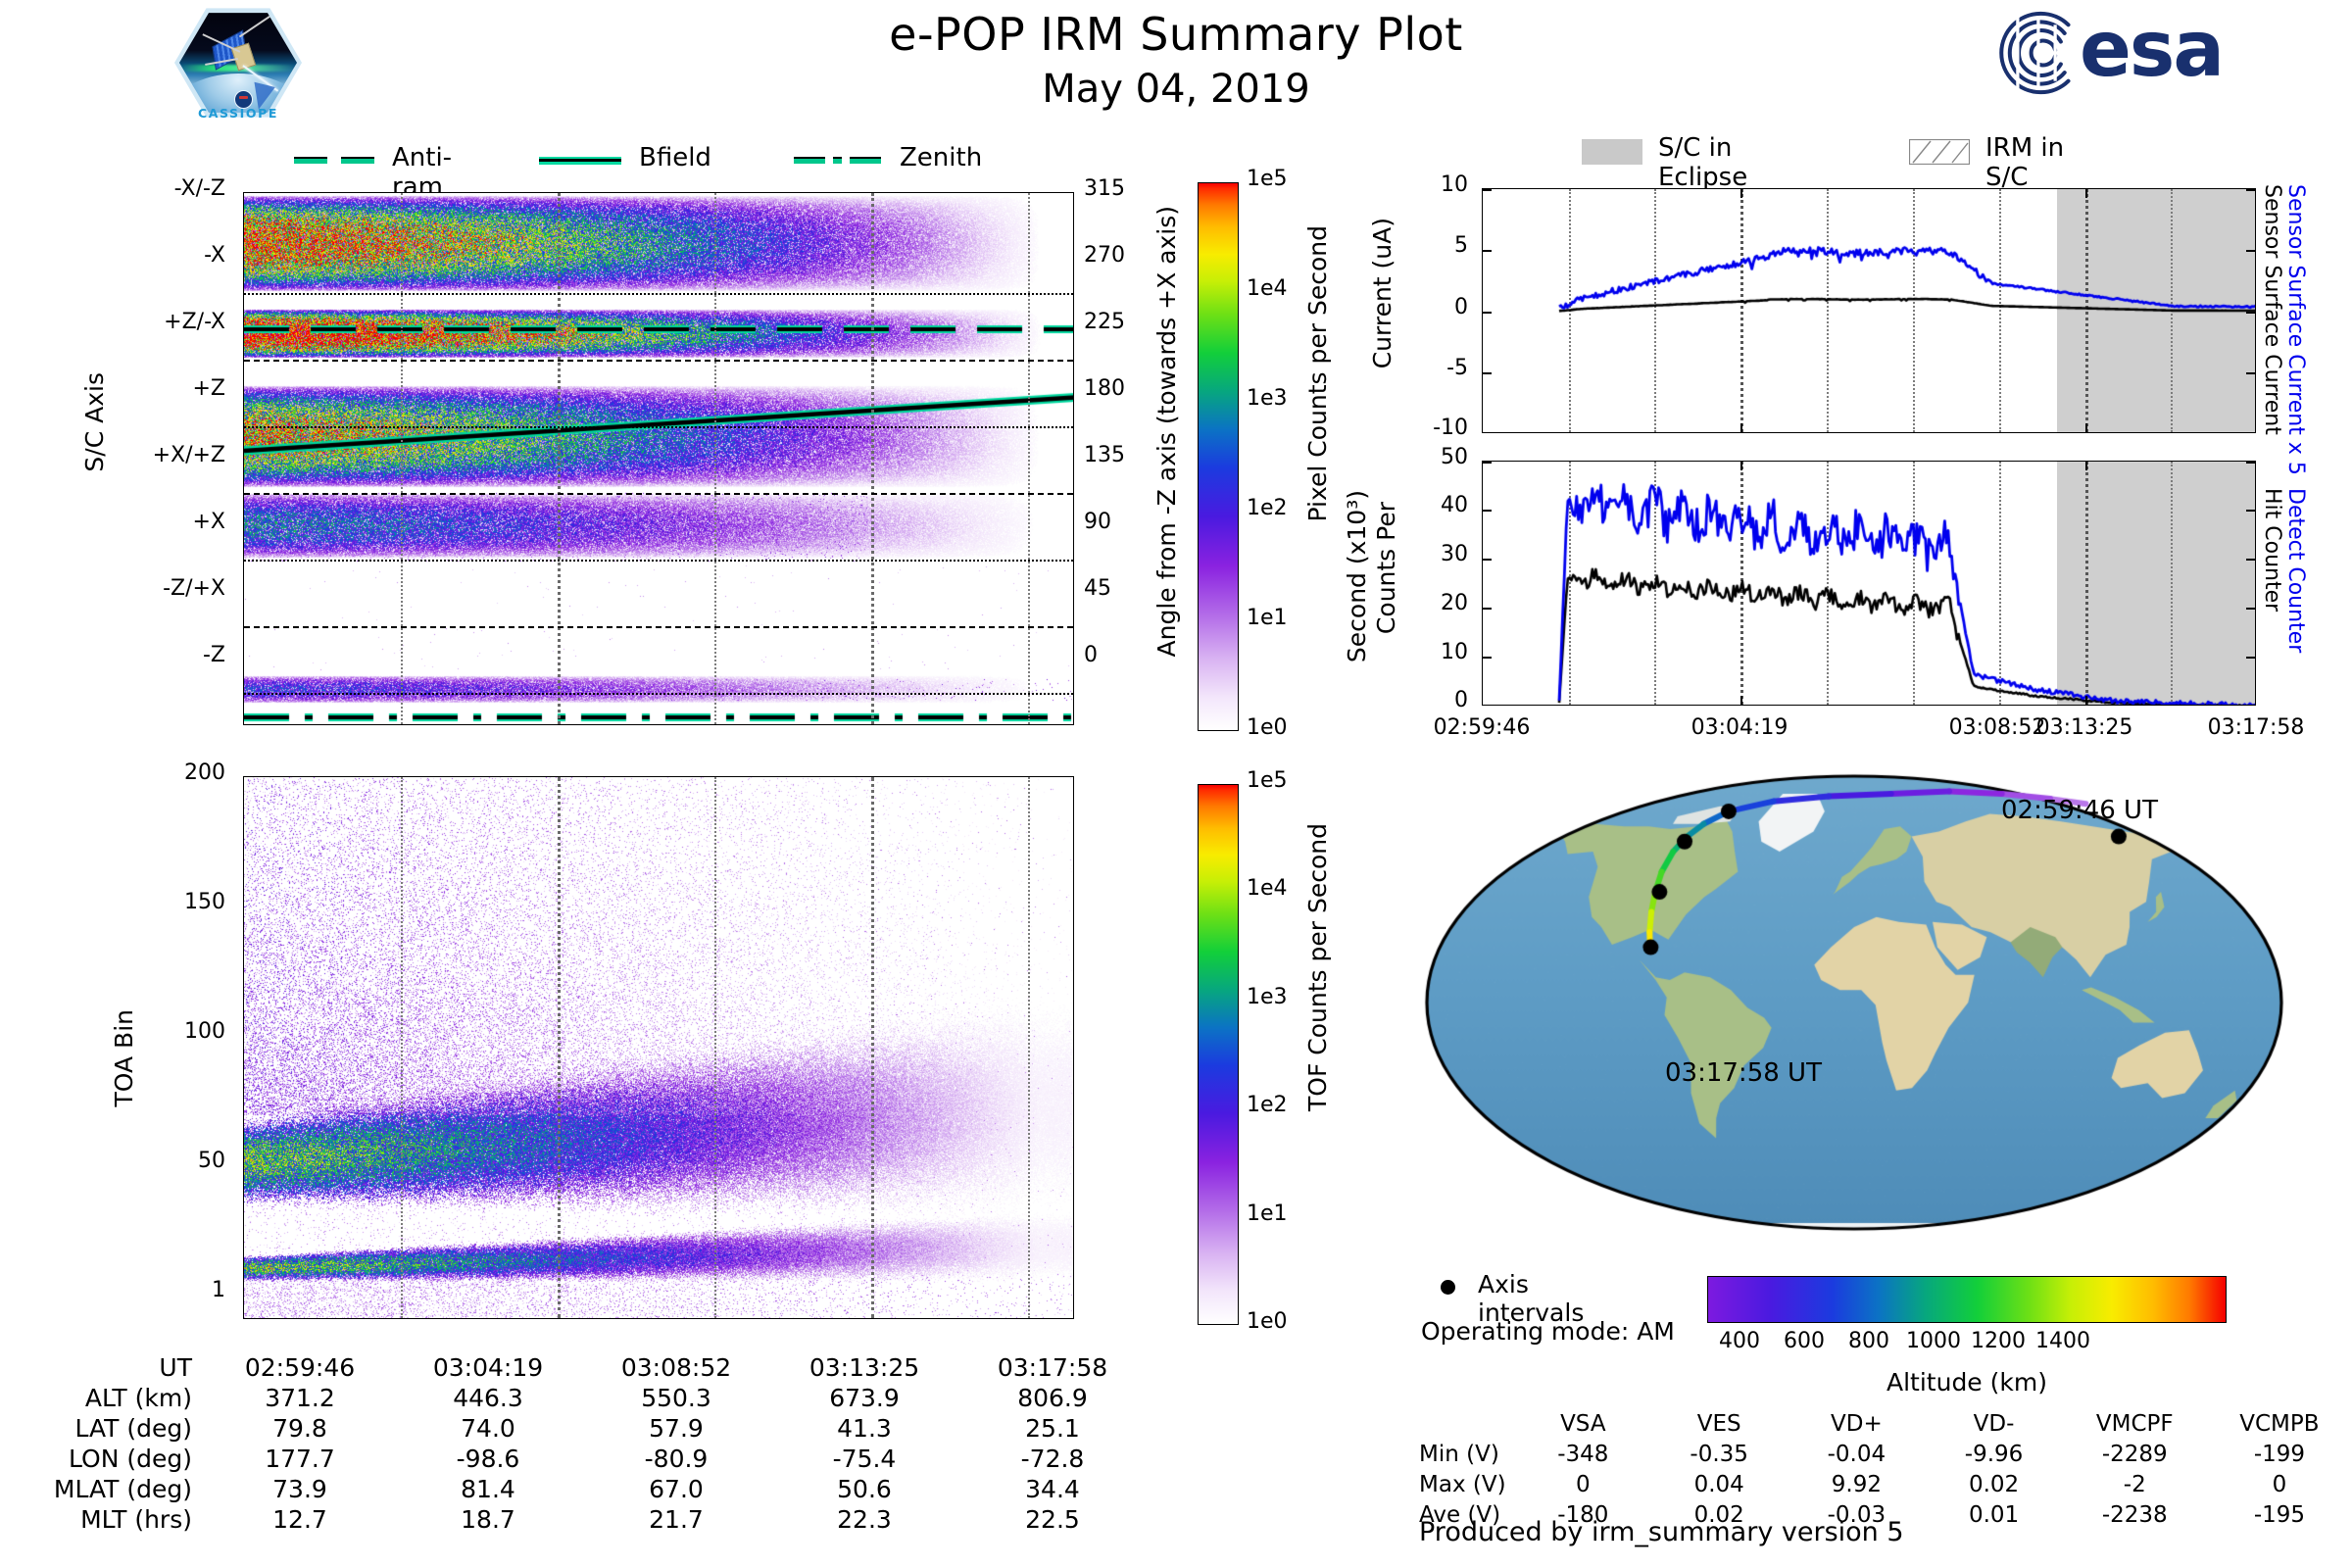 Image resolution: width=2352 pixels, height=1568 pixels. Describe the element at coordinates (2279, 1515) in the screenshot. I see `voltage-cell: -195` at that location.